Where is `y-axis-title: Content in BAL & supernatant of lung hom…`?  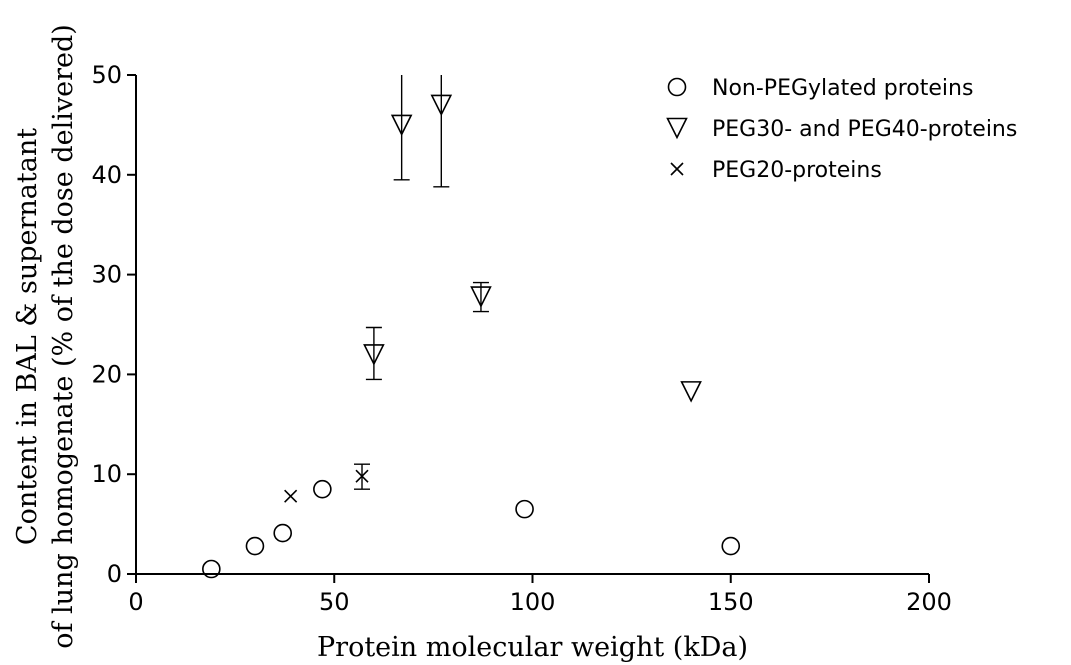
y-axis-title: Content in BAL & supernatant of lung hom… is located at coordinates (45, 336).